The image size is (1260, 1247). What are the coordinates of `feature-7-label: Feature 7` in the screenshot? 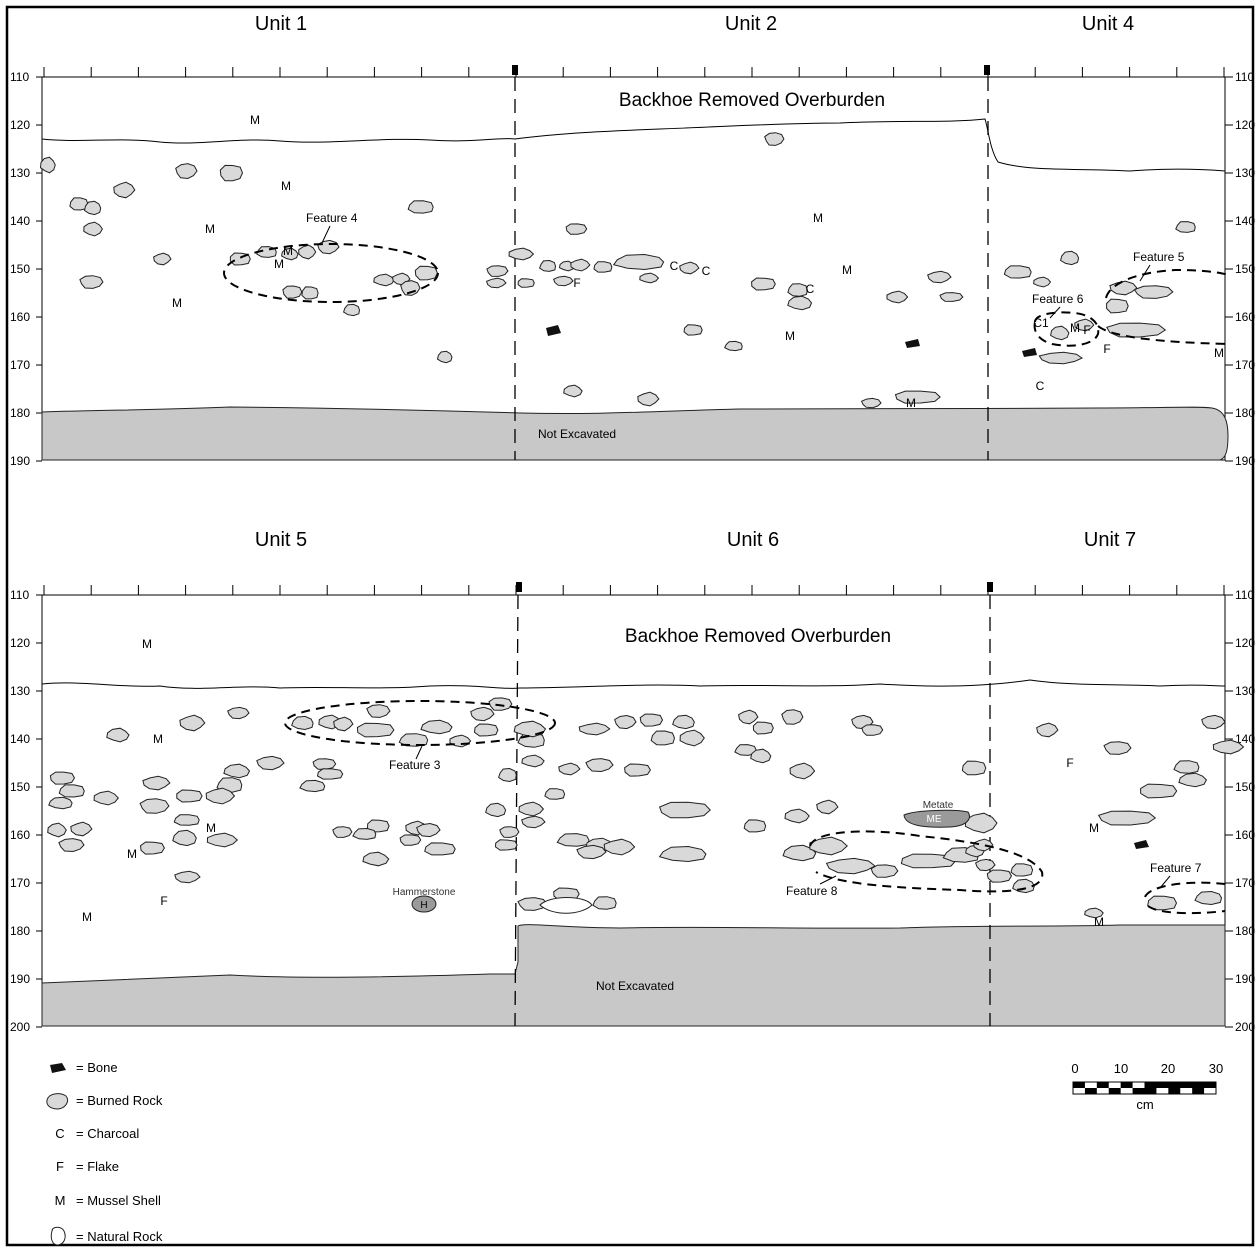 It's located at (1176, 868).